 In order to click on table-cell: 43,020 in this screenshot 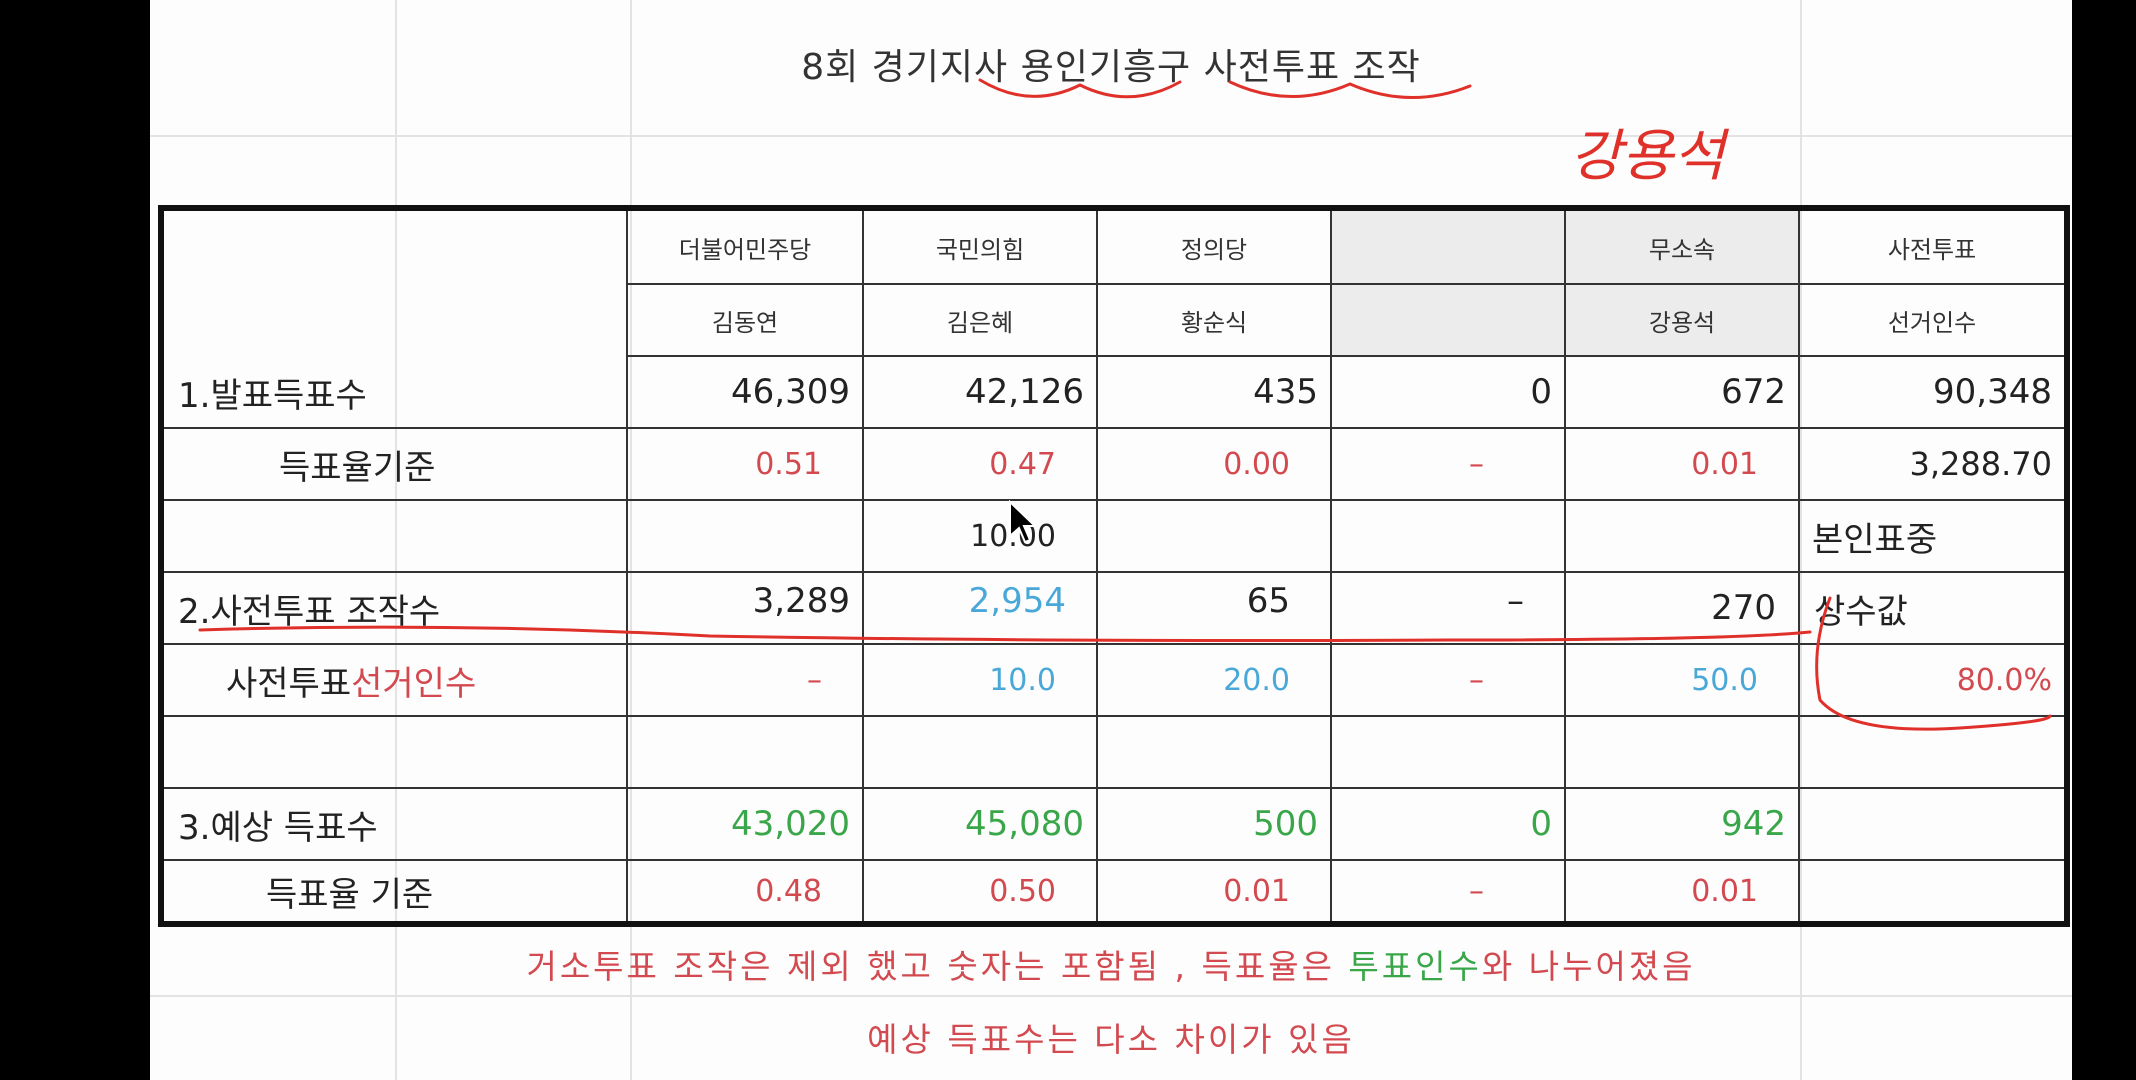, I will do `click(746, 825)`.